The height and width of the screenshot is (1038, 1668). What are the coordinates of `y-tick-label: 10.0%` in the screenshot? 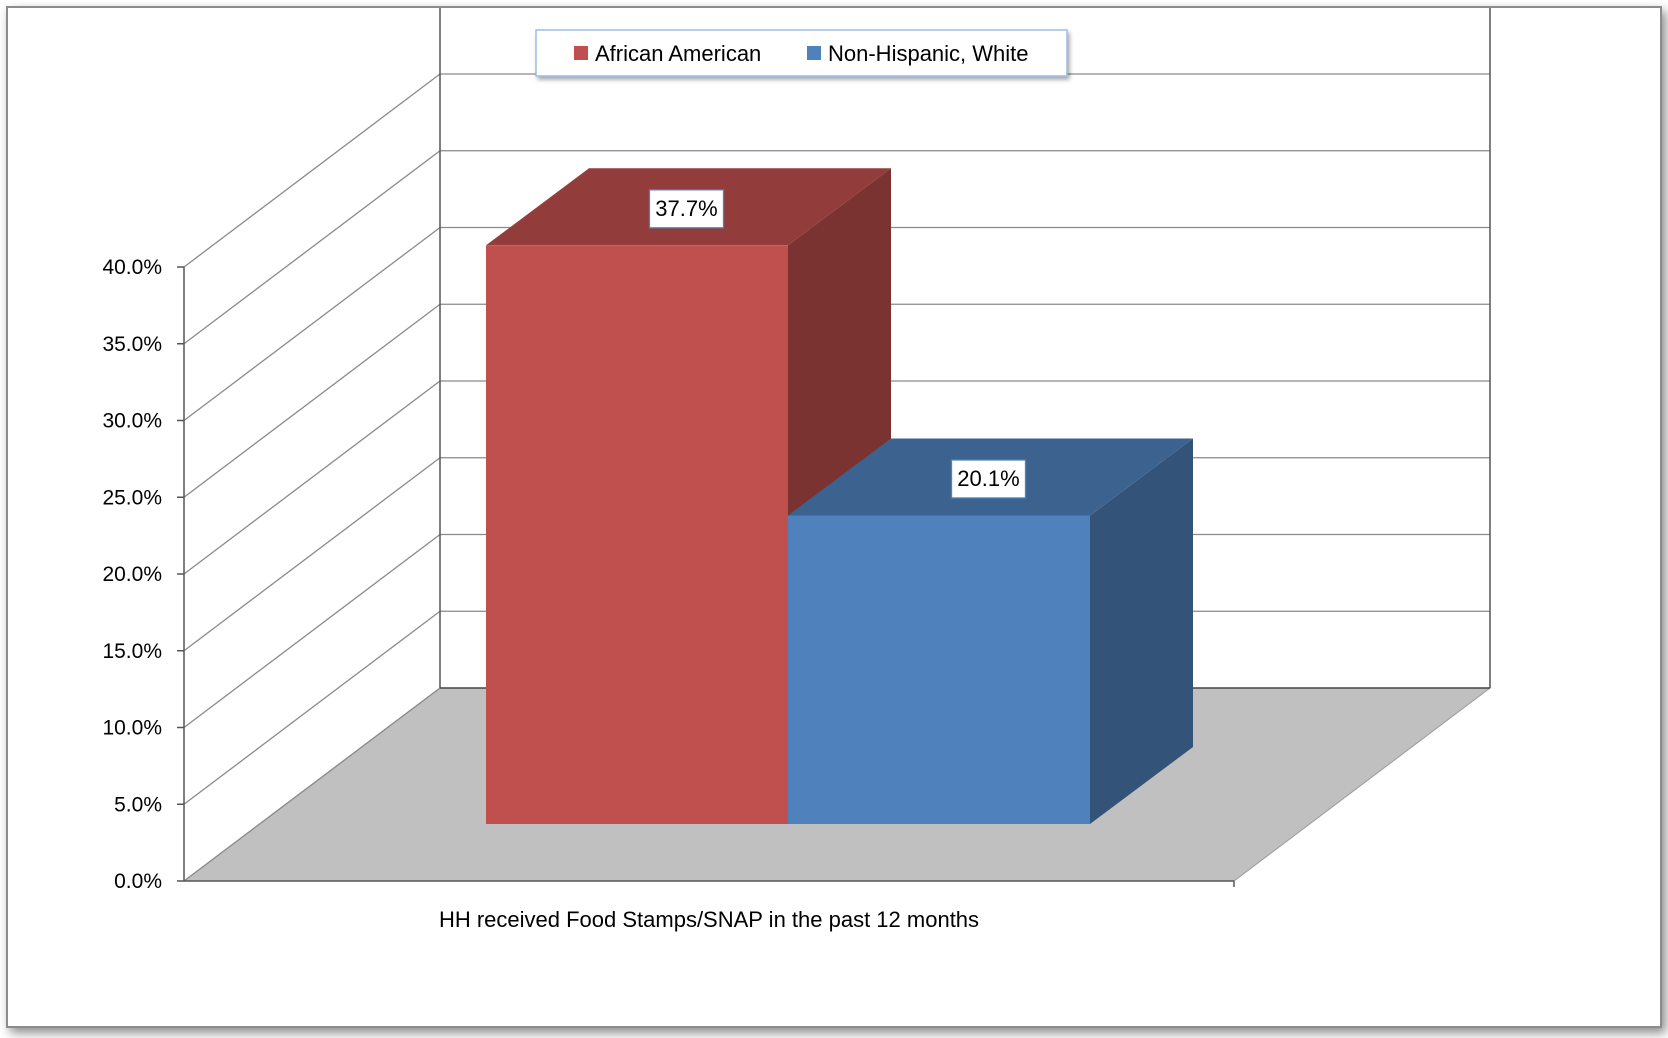 It's located at (132, 728).